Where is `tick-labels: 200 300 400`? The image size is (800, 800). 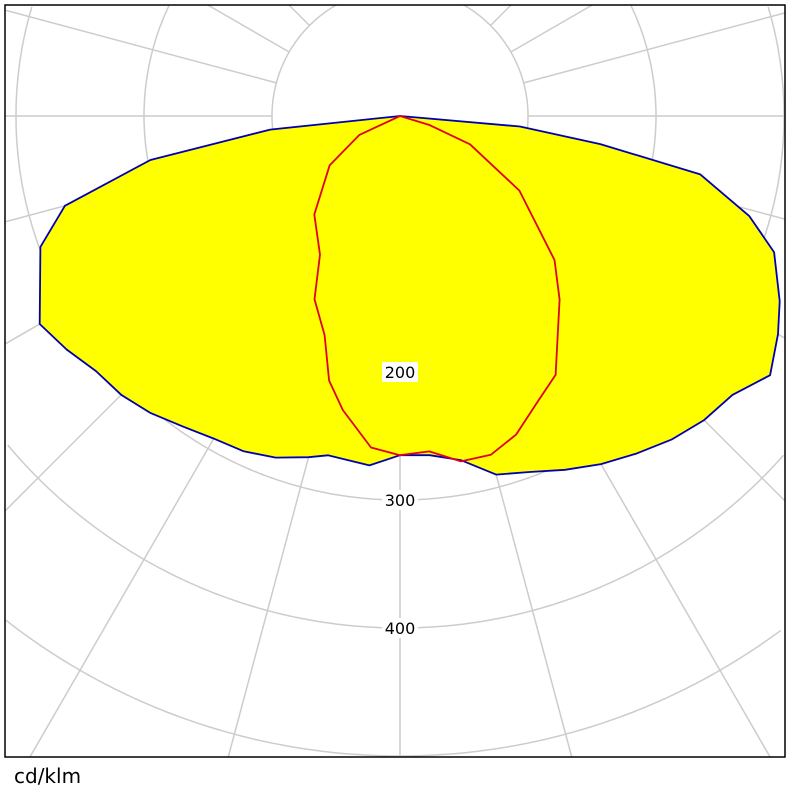 tick-labels: 200 300 400 is located at coordinates (400, 500).